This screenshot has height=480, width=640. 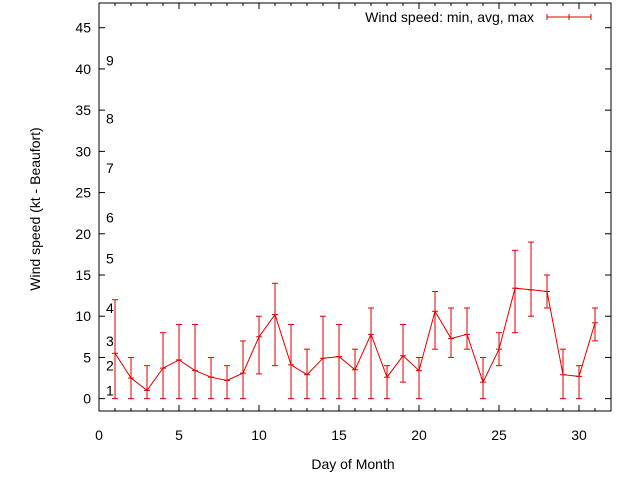 What do you see at coordinates (110, 259) in the screenshot?
I see `beaufort-label: 5` at bounding box center [110, 259].